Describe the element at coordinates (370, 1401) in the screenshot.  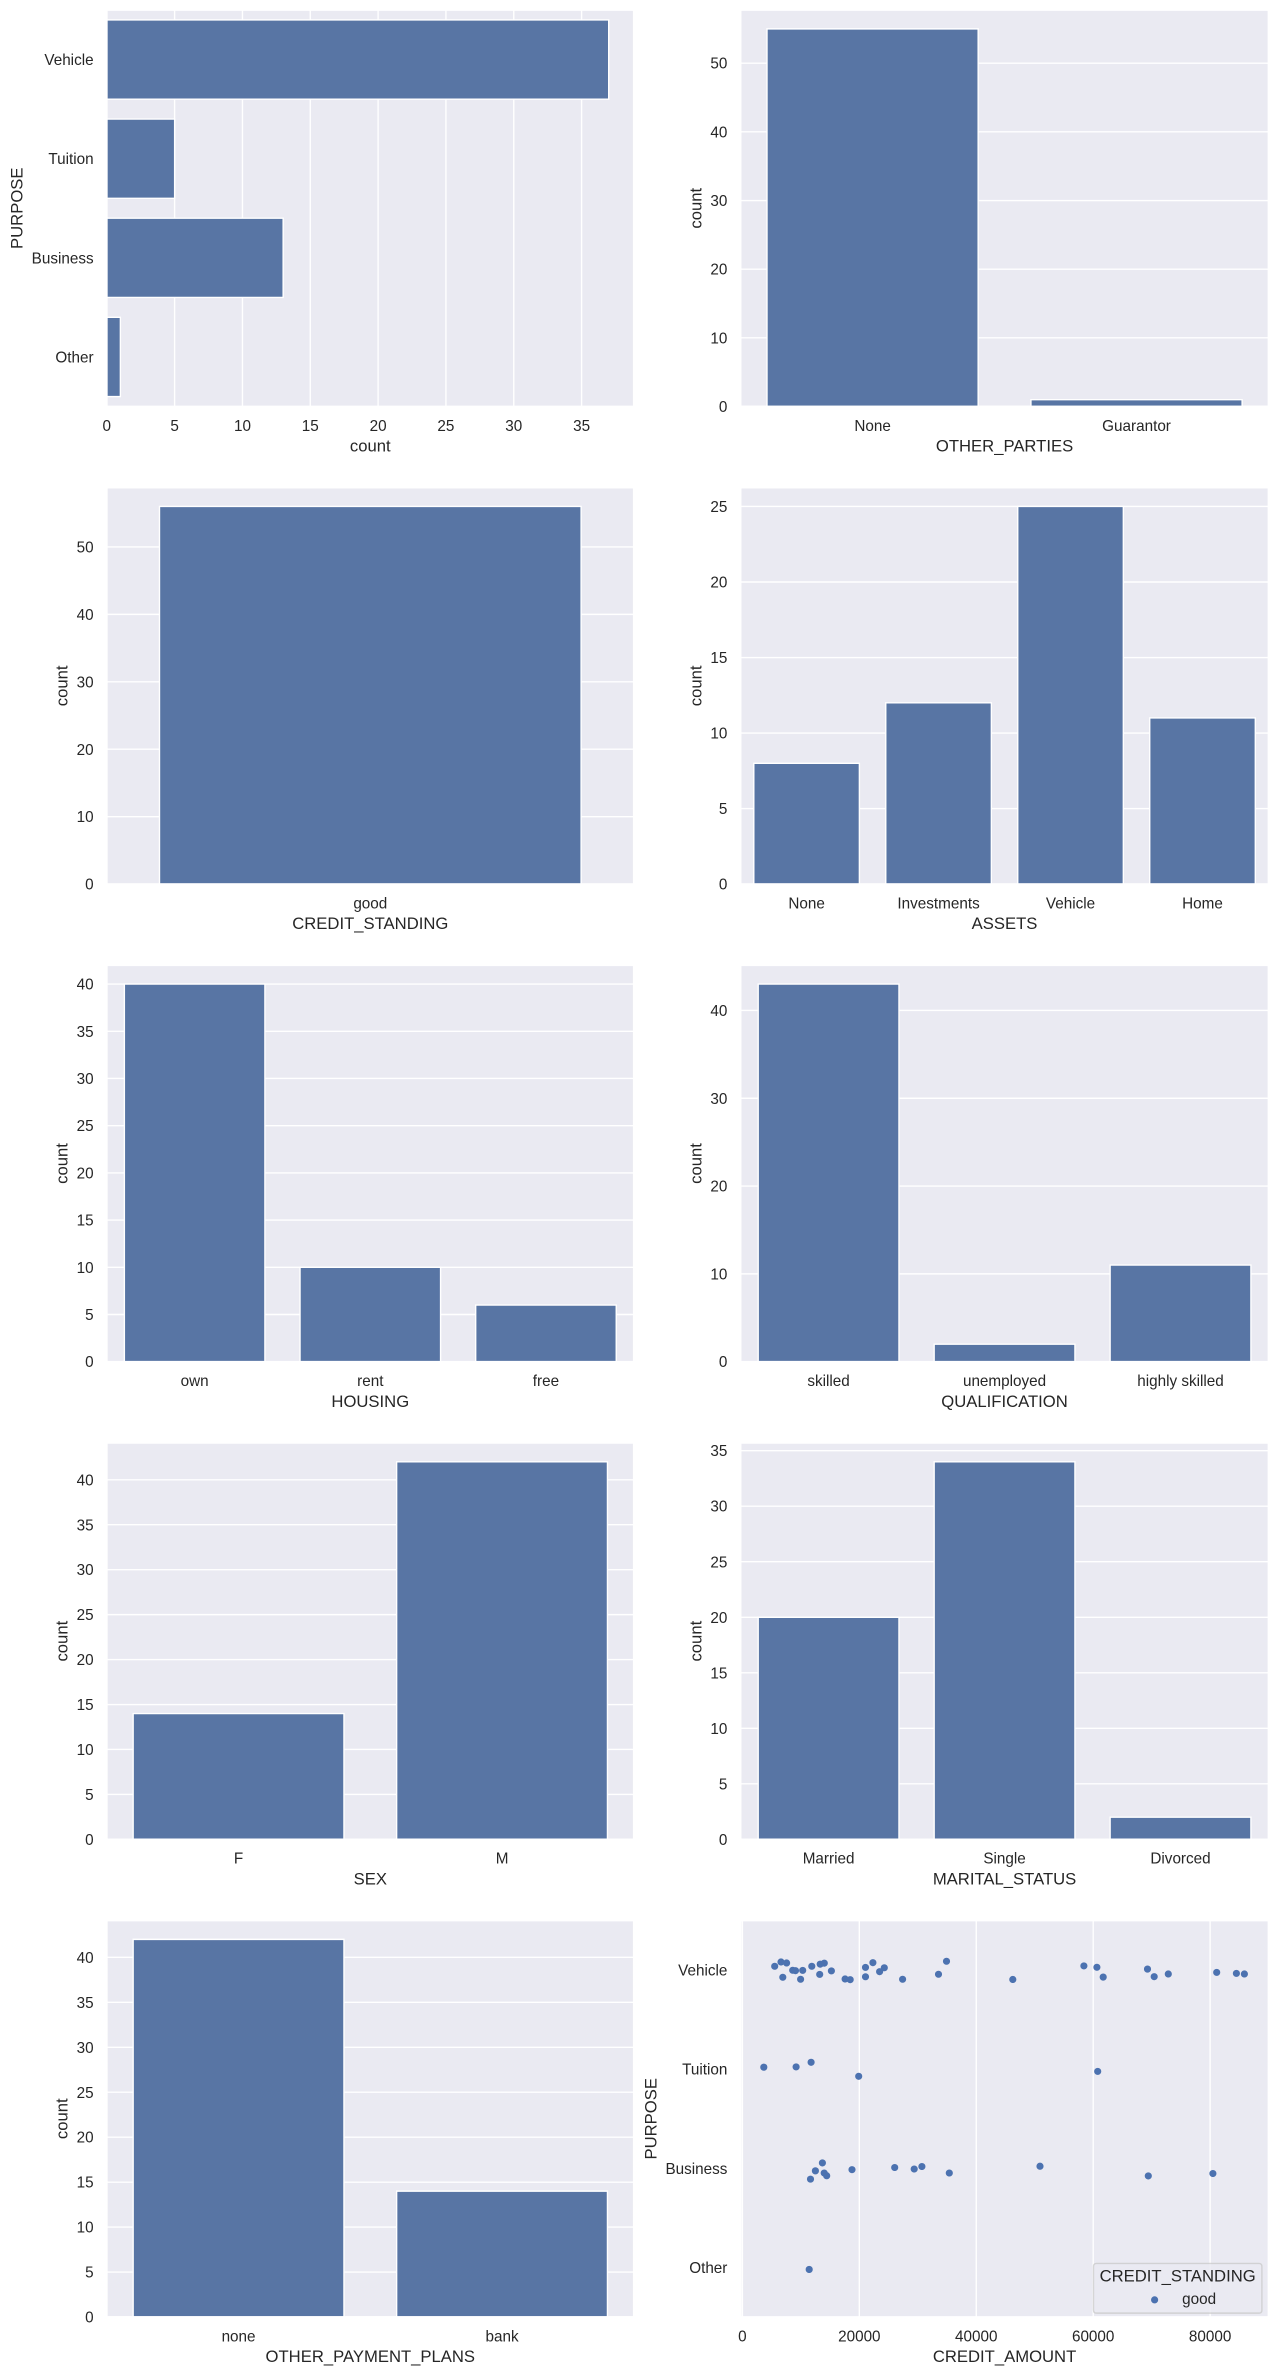
I see `svg-text: HOUSING` at that location.